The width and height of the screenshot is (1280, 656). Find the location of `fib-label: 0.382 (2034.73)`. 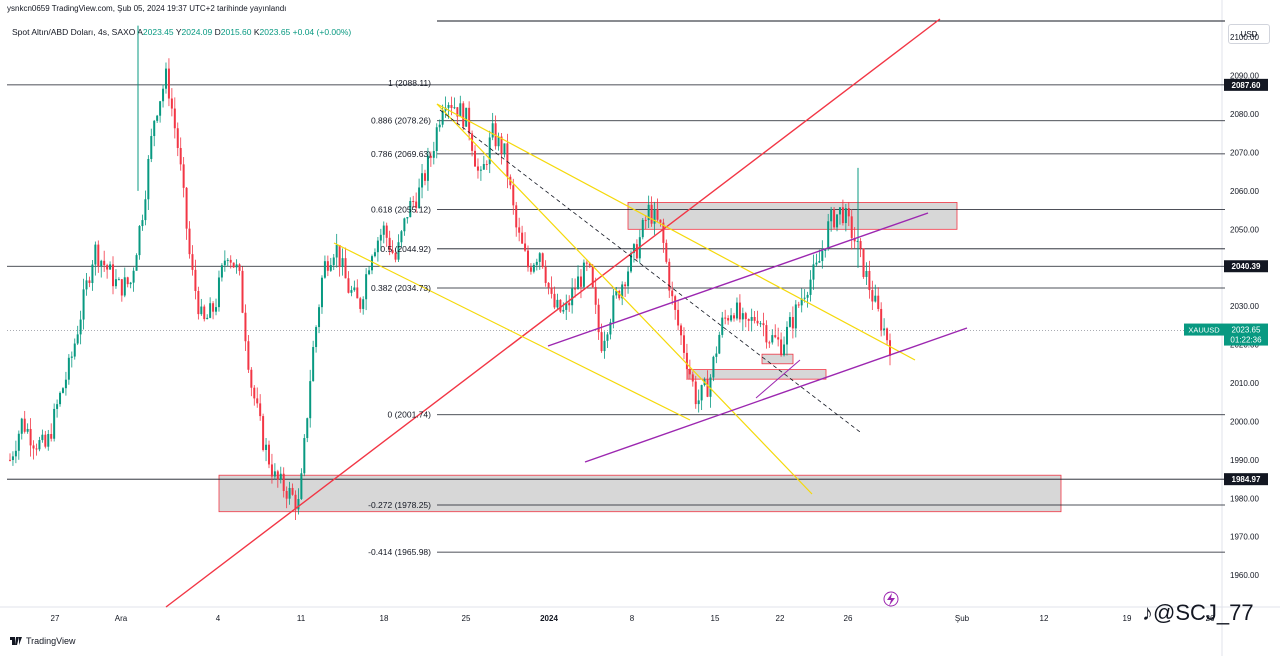

fib-label: 0.382 (2034.73) is located at coordinates (401, 288).